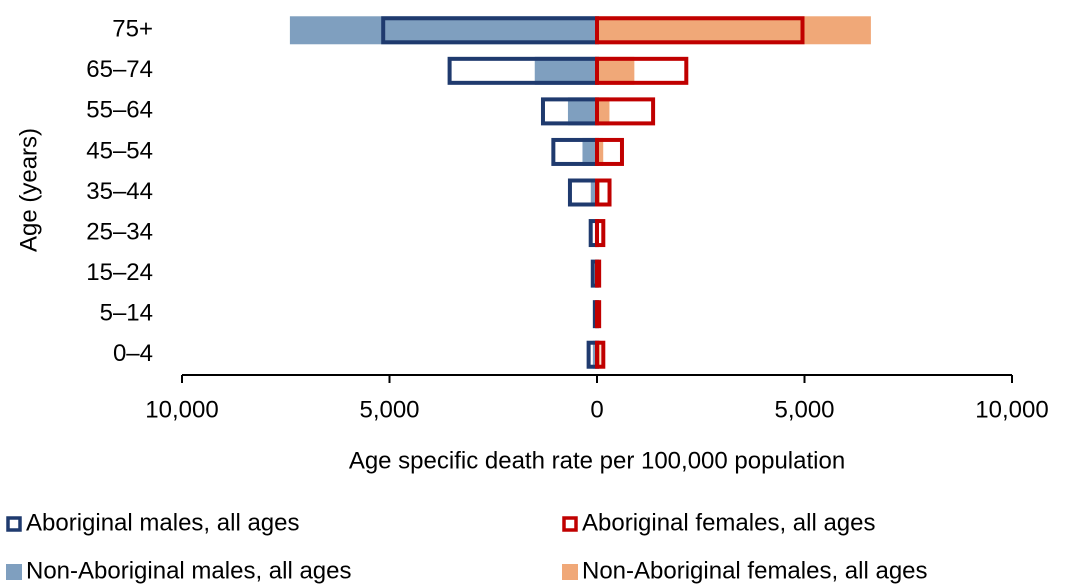 Image resolution: width=1067 pixels, height=588 pixels. What do you see at coordinates (729, 522) in the screenshot?
I see `legend-label: Aboriginal females, all ages` at bounding box center [729, 522].